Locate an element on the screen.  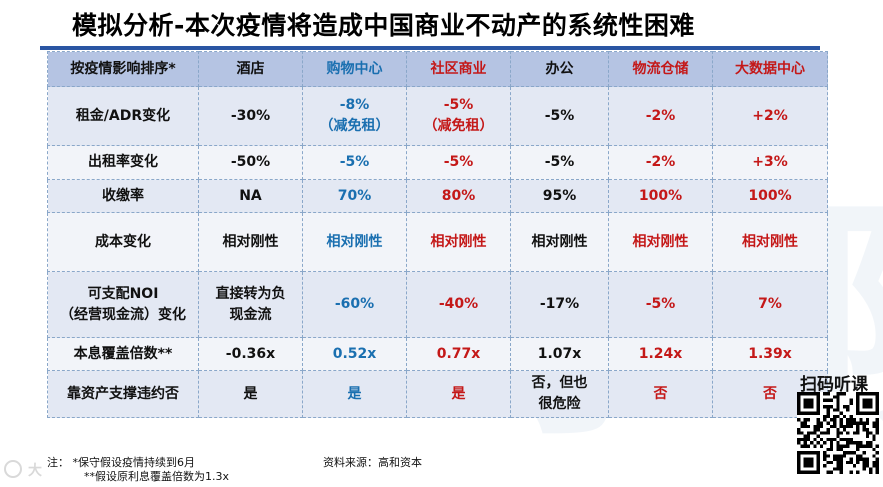
table-row: 本息覆盖倍数** -0.36x 0.52x 0.77x 1.07x 1.24x 1.39x is located at coordinates (437, 354).